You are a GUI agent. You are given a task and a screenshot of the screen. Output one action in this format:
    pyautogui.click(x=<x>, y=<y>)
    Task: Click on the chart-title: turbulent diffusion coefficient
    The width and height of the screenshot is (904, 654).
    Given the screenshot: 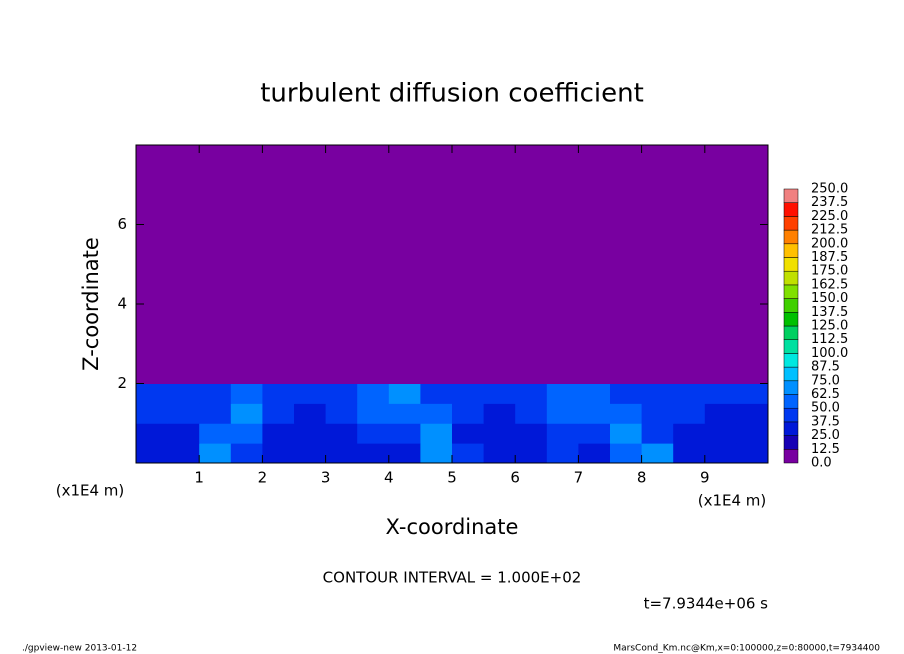 What is the action you would take?
    pyautogui.click(x=452, y=94)
    